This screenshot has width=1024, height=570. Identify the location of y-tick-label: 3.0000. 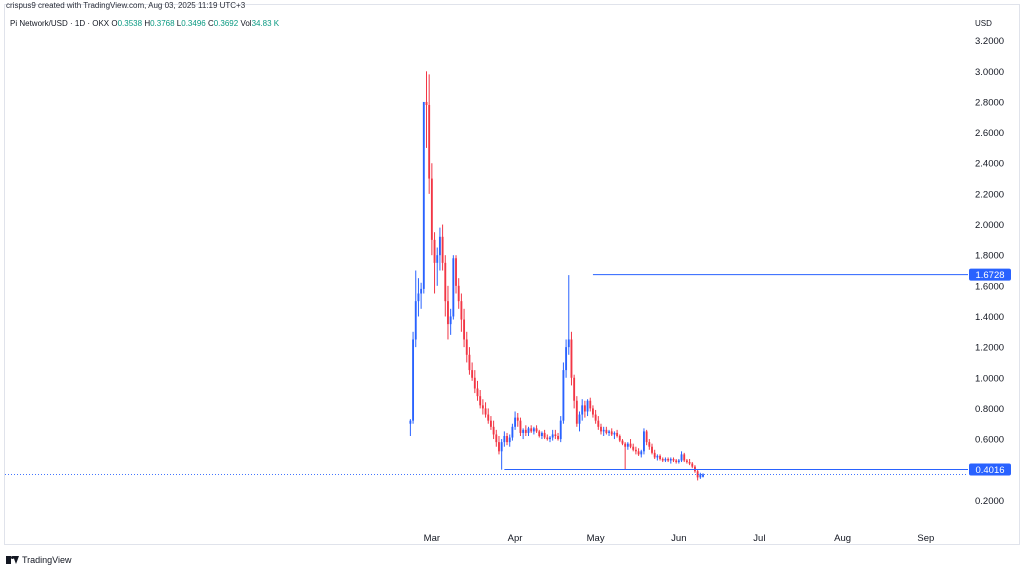
(989, 72).